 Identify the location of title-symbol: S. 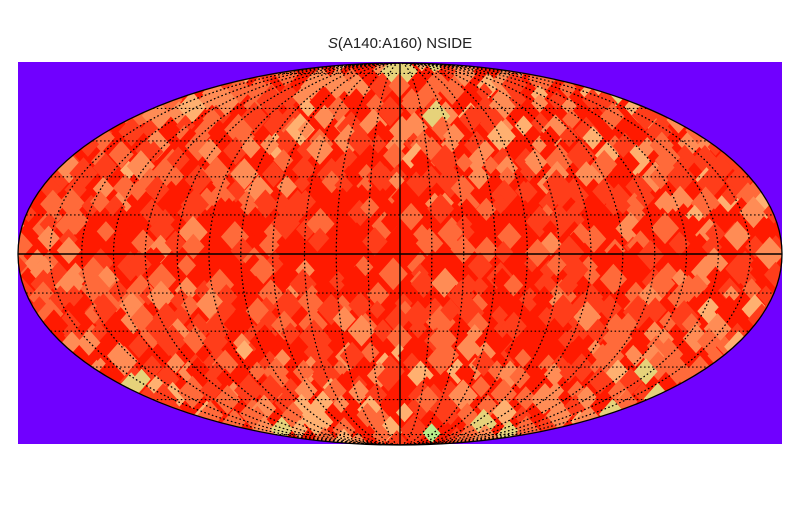
(332, 43).